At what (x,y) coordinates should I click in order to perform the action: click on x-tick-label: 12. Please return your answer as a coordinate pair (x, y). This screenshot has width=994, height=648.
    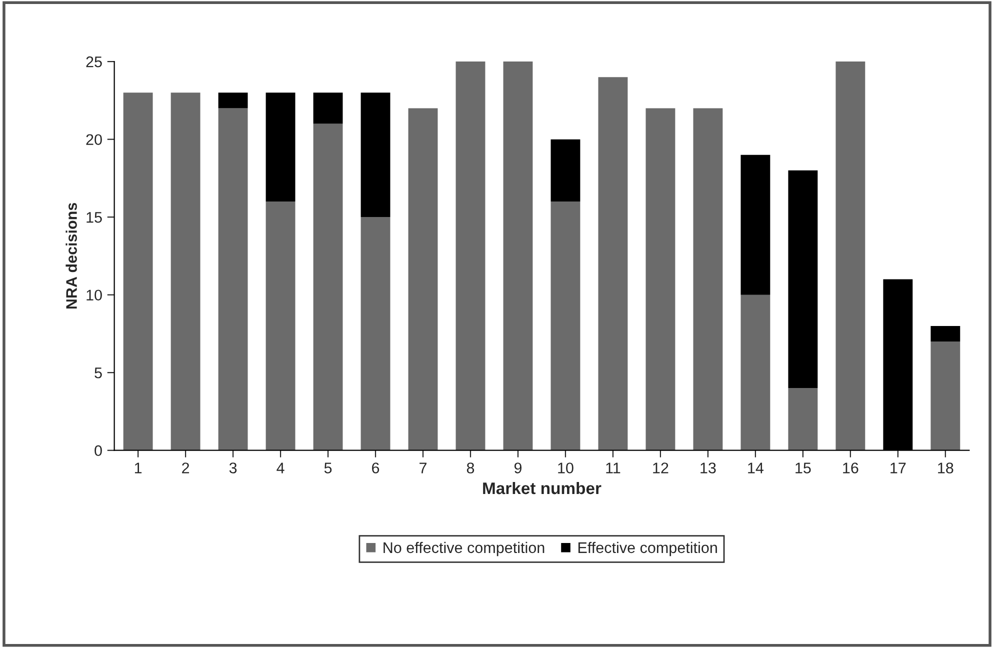
    Looking at the image, I should click on (660, 468).